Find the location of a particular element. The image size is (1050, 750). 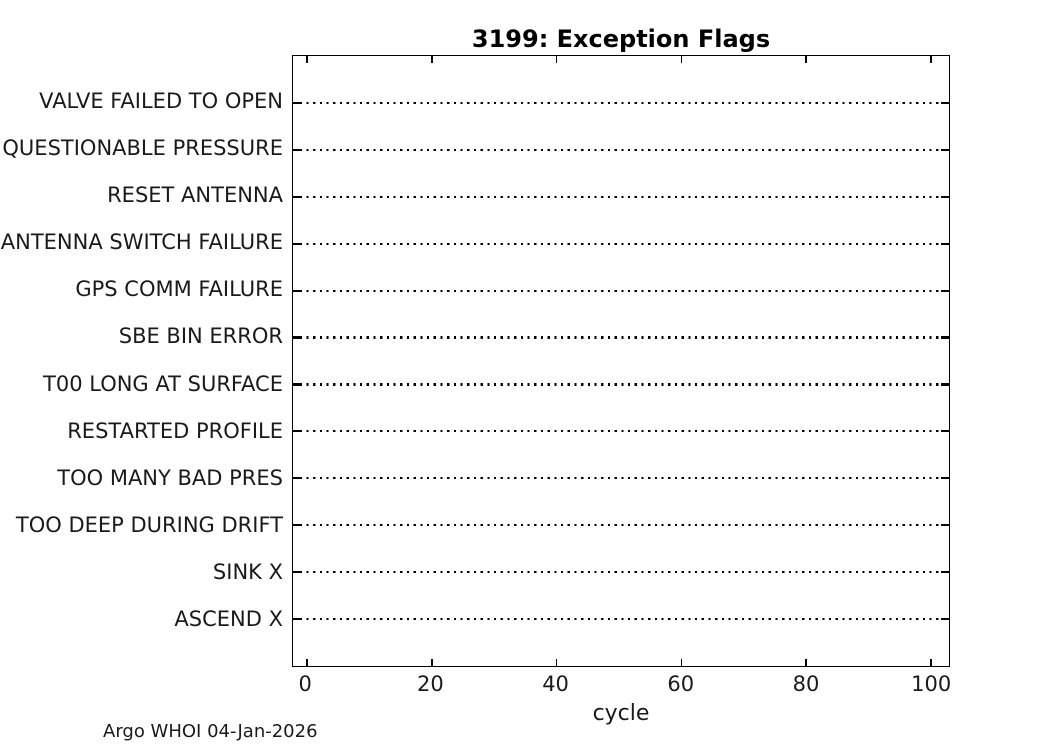

y-category-label: TOO MANY BAD PRES is located at coordinates (170, 477).